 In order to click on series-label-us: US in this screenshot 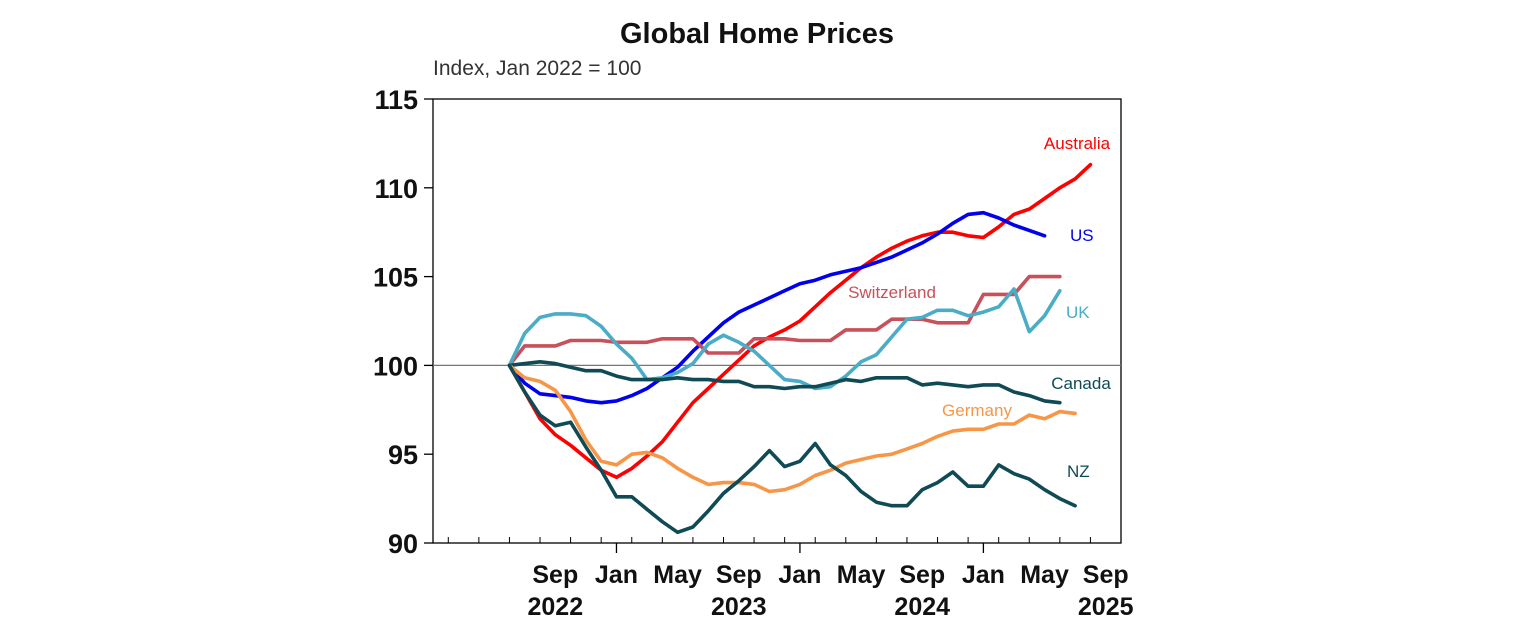, I will do `click(1082, 235)`.